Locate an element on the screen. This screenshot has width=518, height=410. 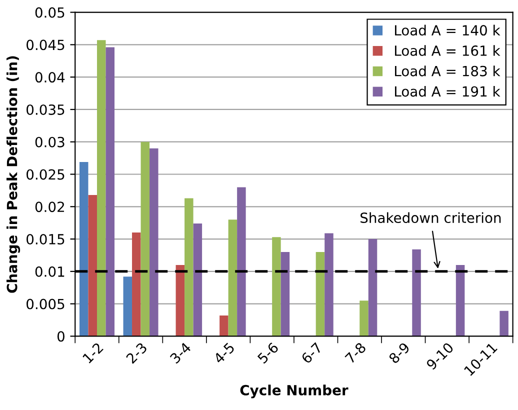
x-tick-label: 5-6 is located at coordinates (268, 353).